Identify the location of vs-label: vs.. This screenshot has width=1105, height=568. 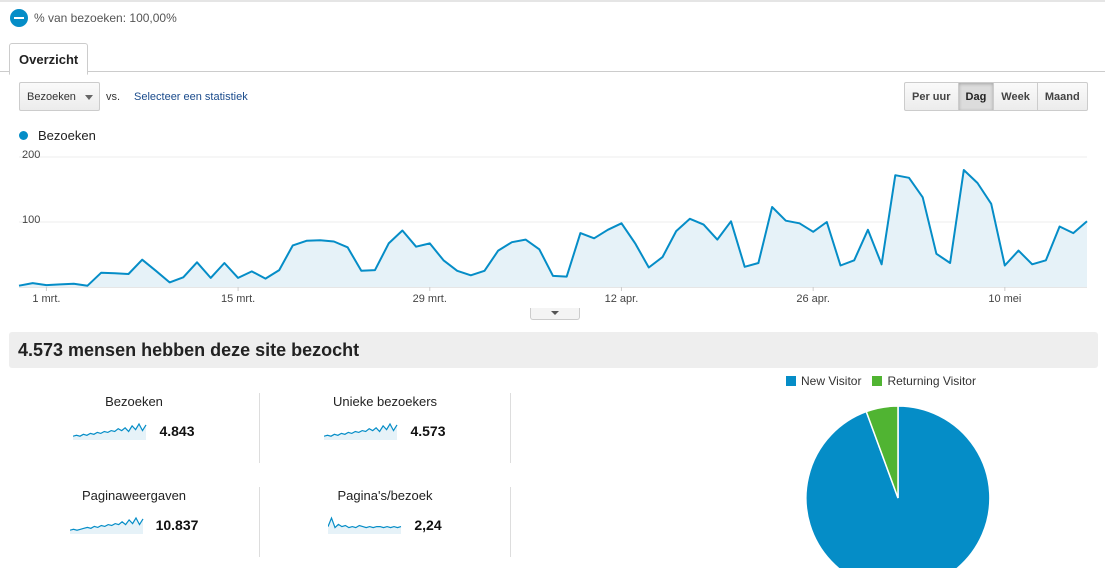
(113, 97).